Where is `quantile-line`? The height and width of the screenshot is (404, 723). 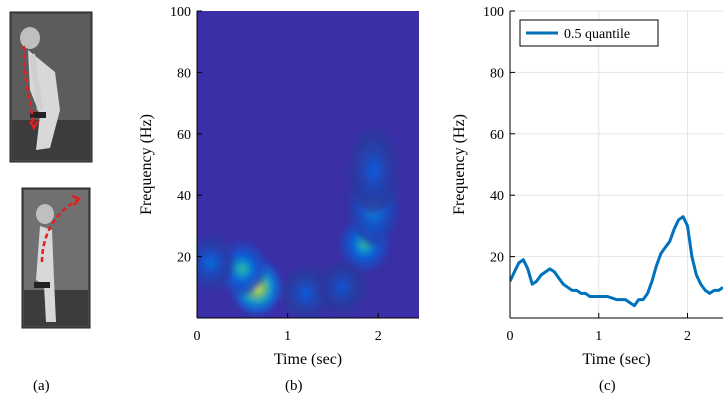
quantile-line is located at coordinates (616, 261).